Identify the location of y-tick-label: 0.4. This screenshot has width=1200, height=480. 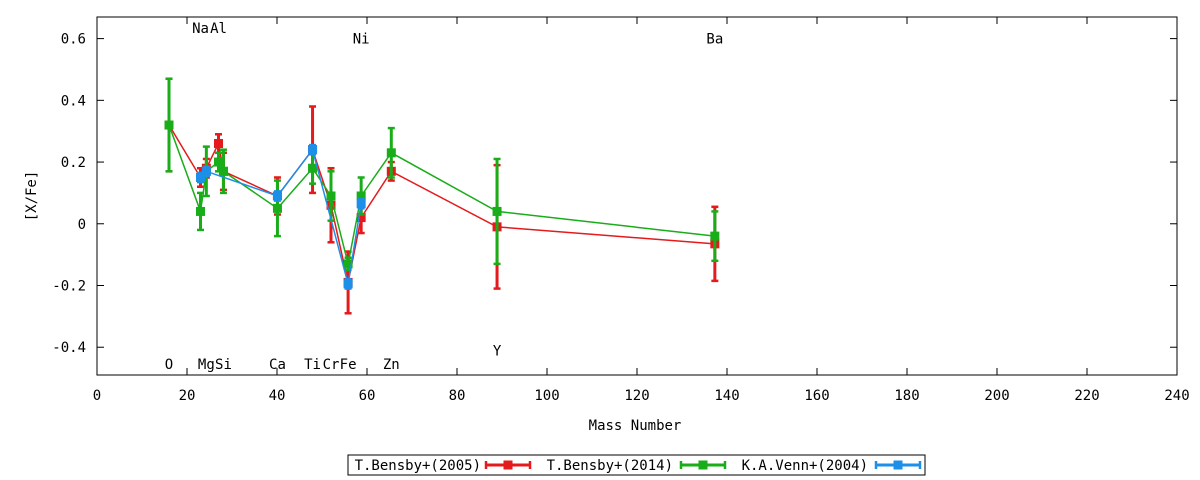
(73, 101).